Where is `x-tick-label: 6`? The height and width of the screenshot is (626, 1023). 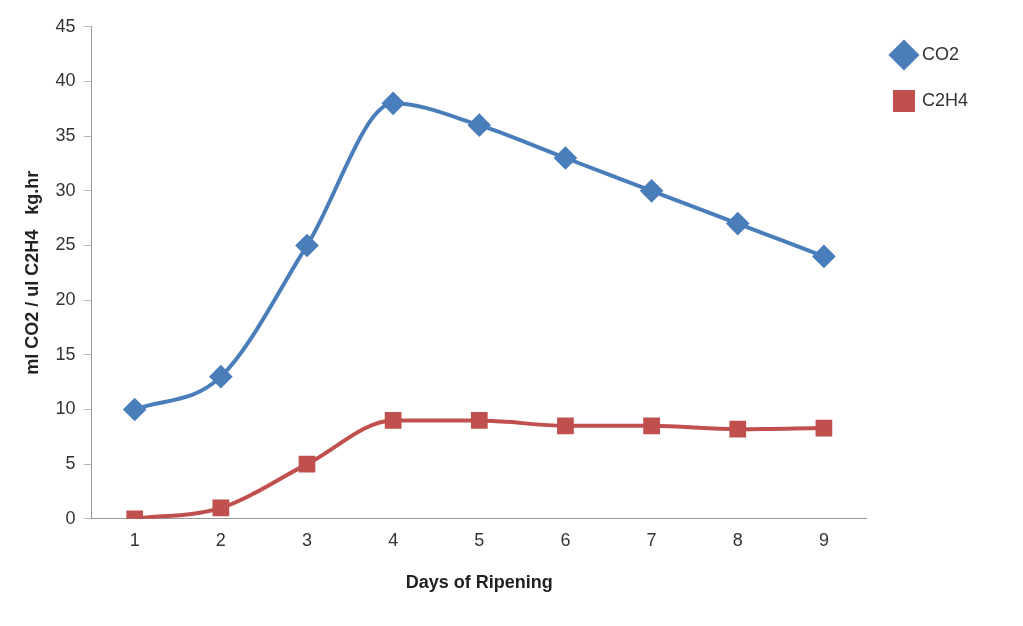 x-tick-label: 6 is located at coordinates (565, 539).